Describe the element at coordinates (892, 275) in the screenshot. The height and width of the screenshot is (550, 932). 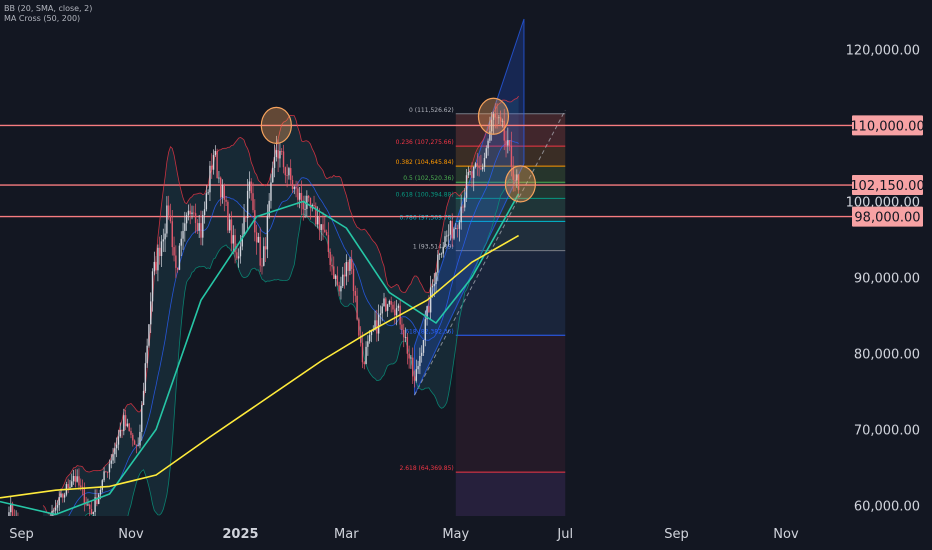
I see `price-axis-background` at that location.